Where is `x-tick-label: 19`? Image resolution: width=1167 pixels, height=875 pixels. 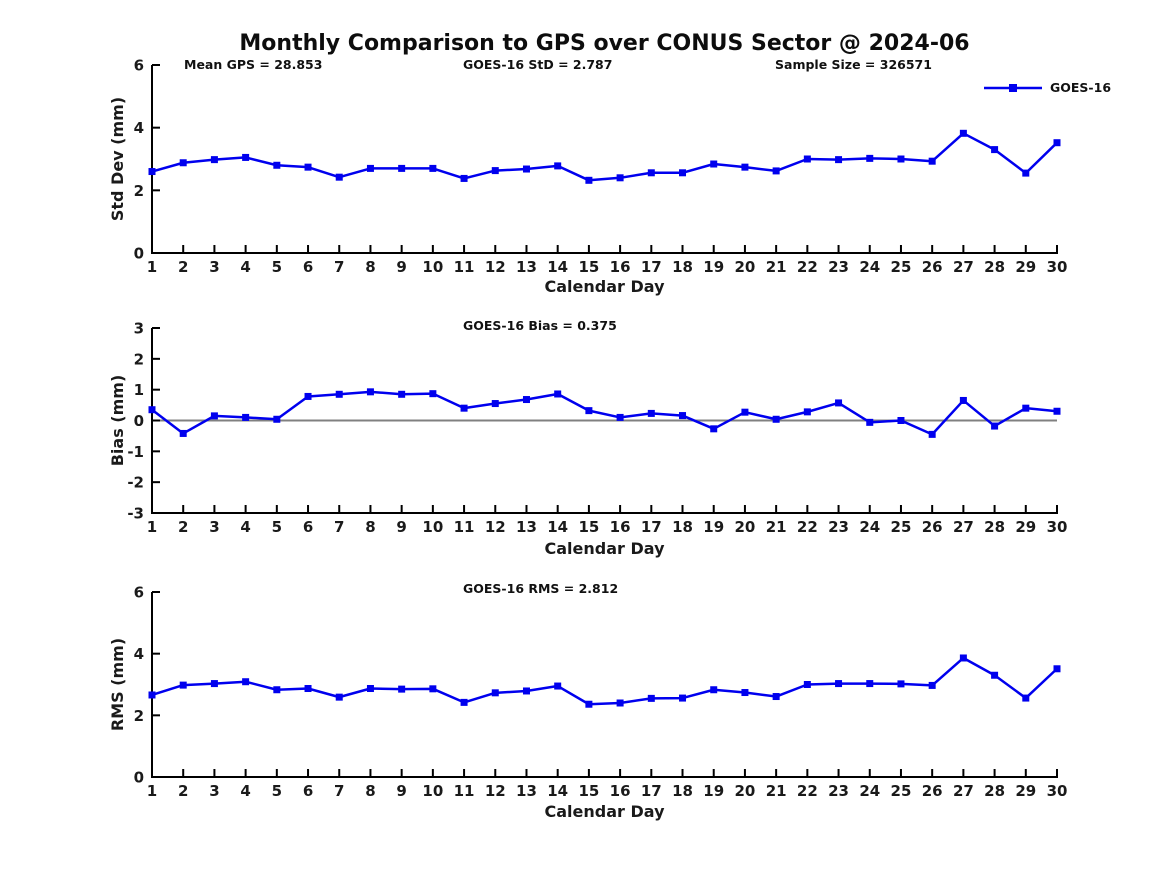 x-tick-label: 19 is located at coordinates (713, 791).